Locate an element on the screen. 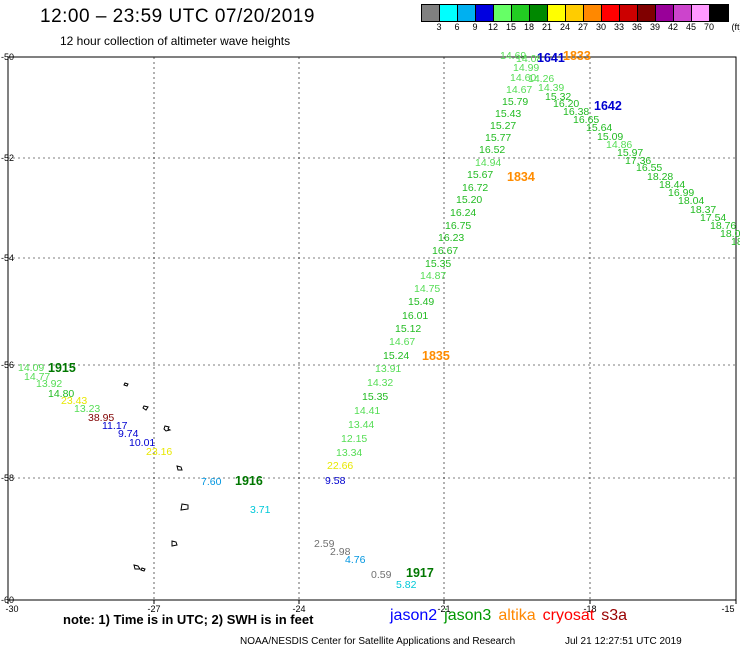  legend-label: 21 is located at coordinates (547, 27).